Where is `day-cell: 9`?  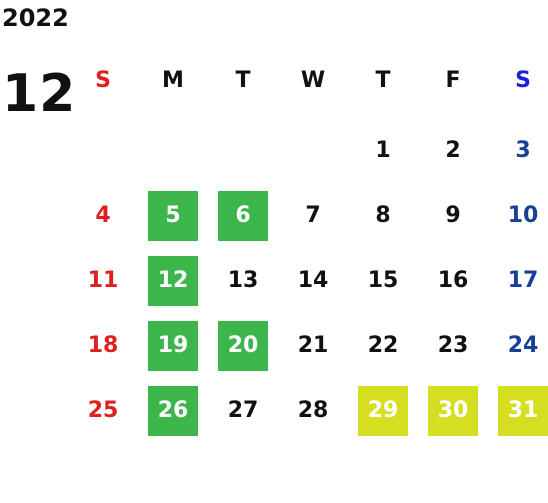
day-cell: 9 is located at coordinates (453, 215).